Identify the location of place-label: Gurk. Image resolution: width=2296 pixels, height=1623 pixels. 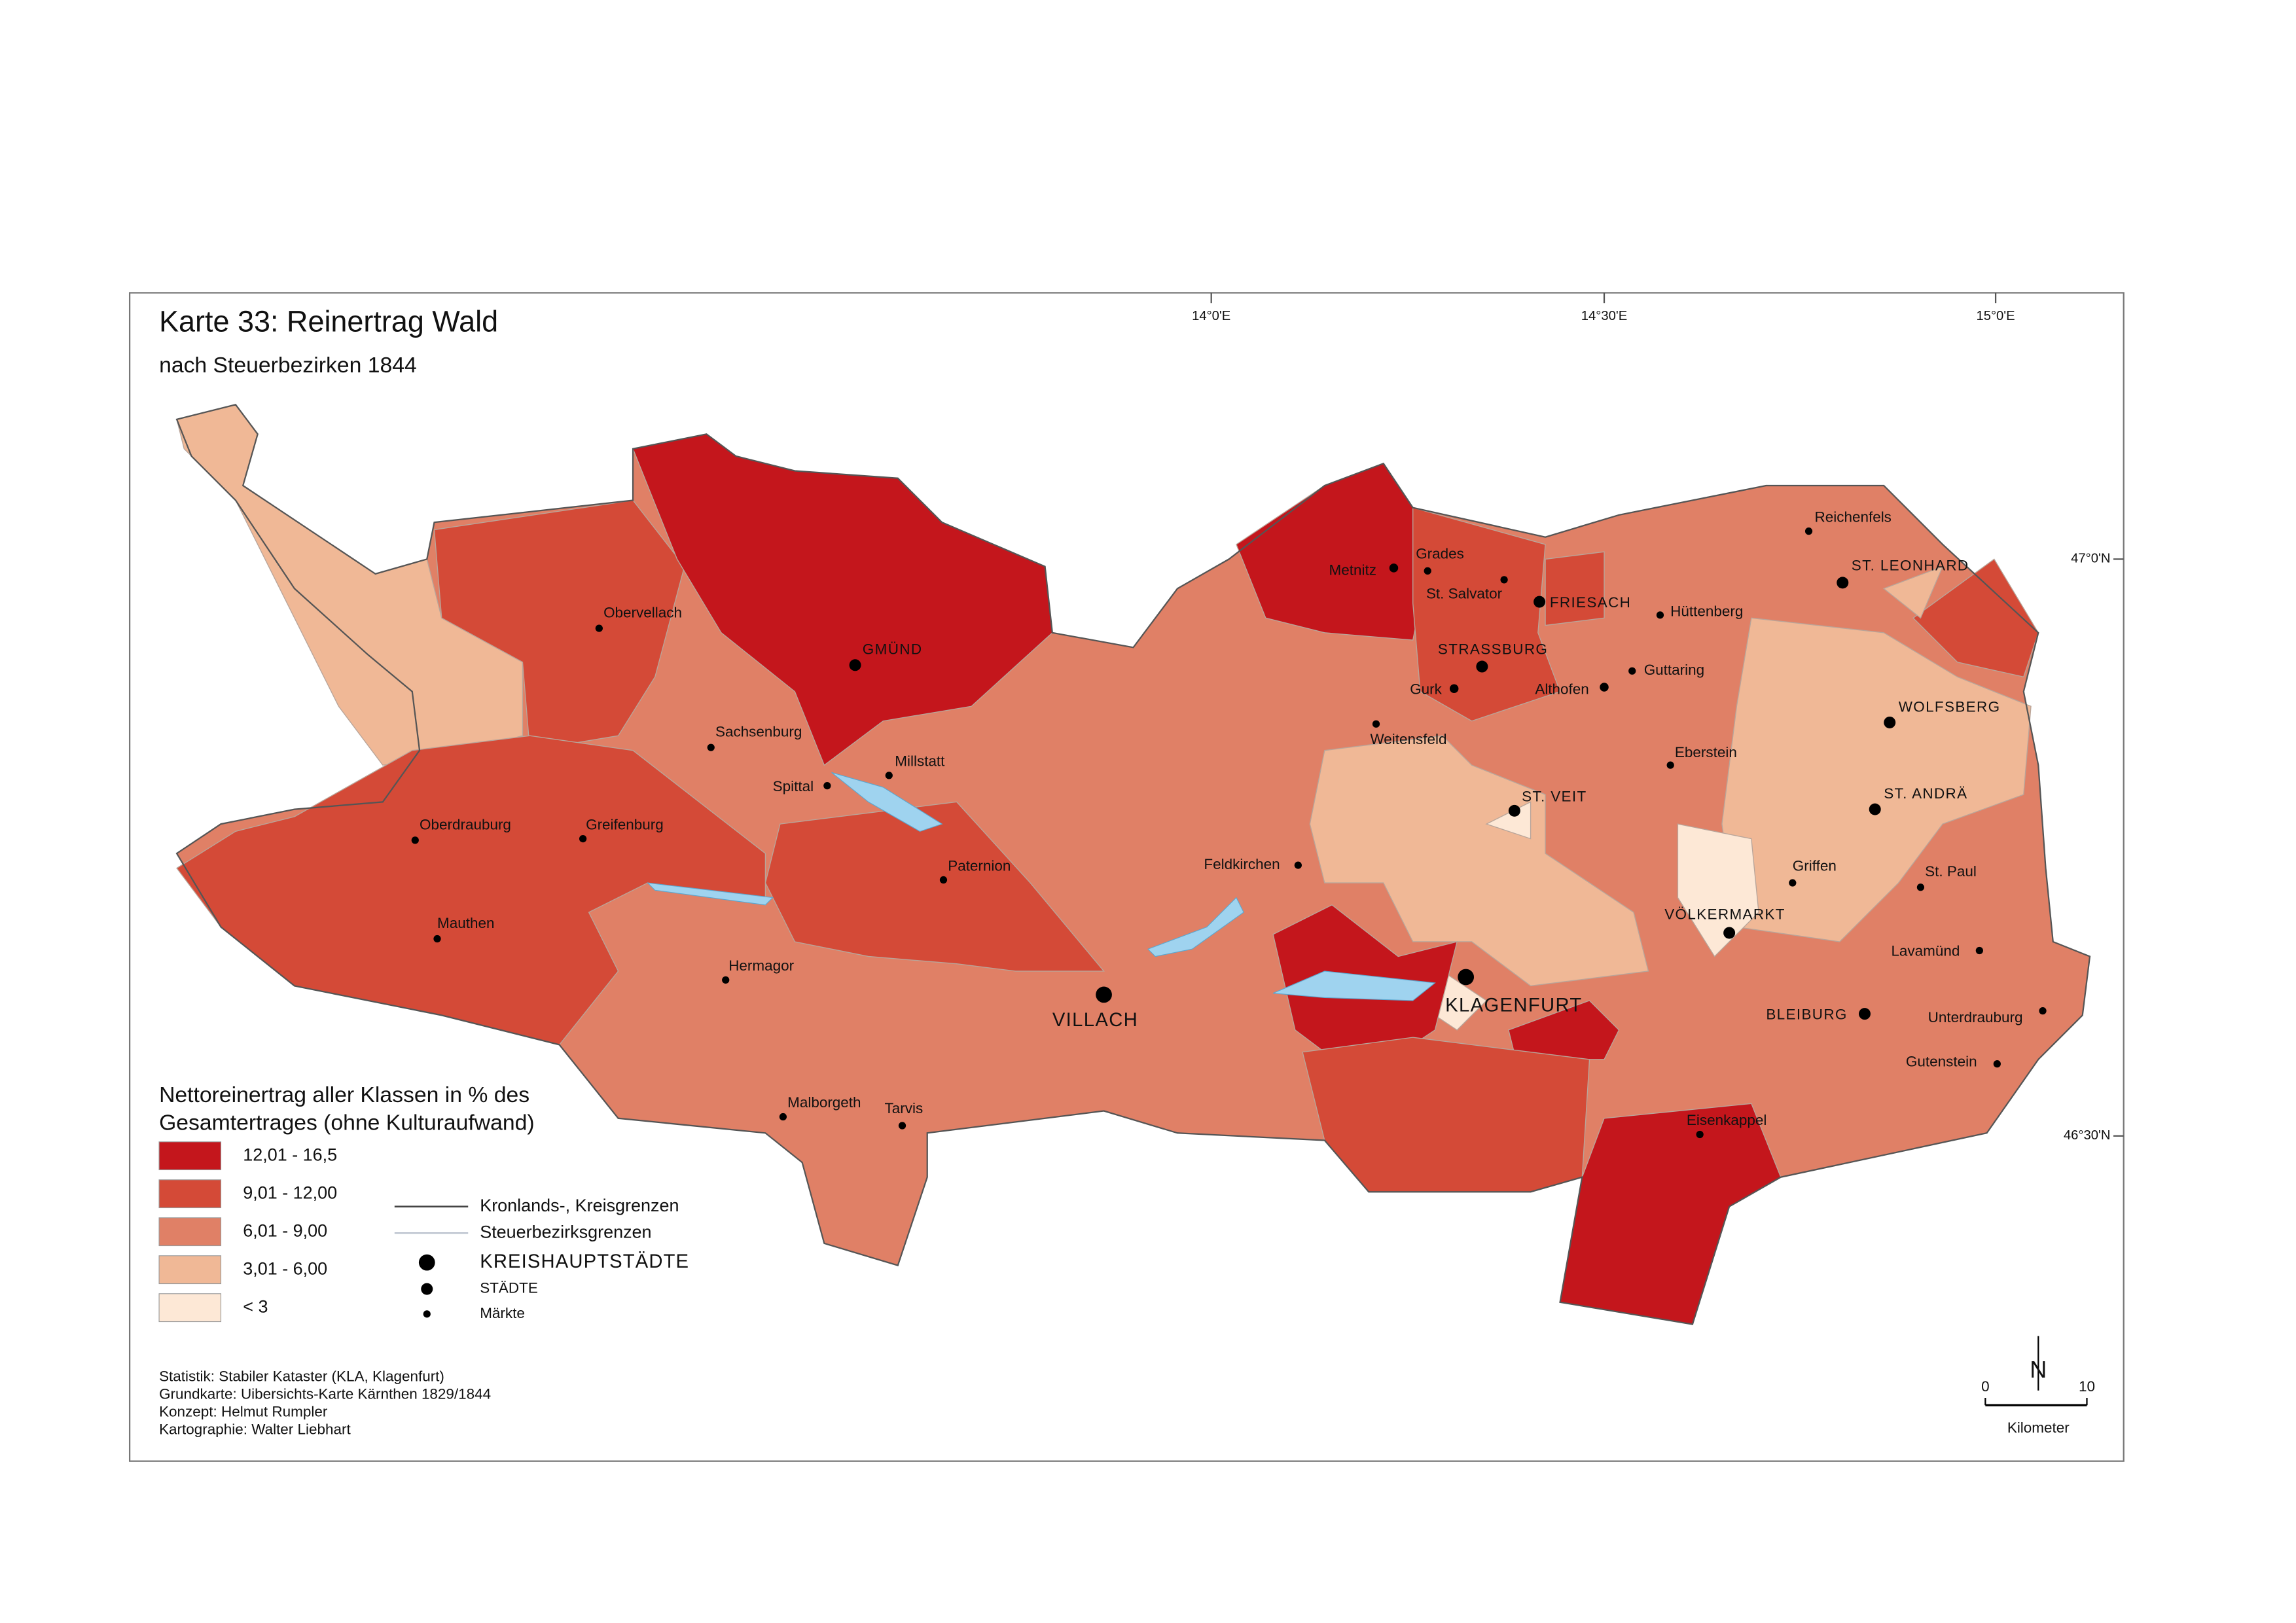
(1426, 689).